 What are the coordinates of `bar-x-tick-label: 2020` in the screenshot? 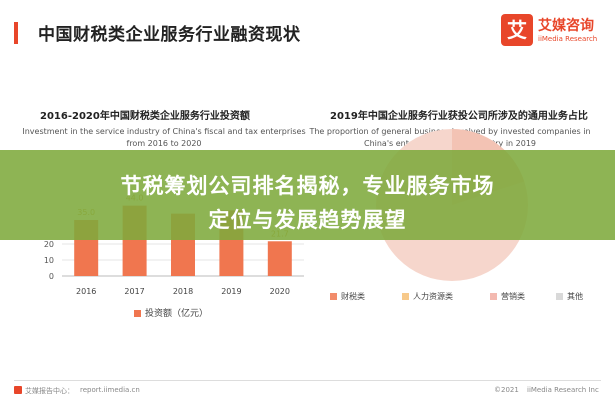 It's located at (280, 291).